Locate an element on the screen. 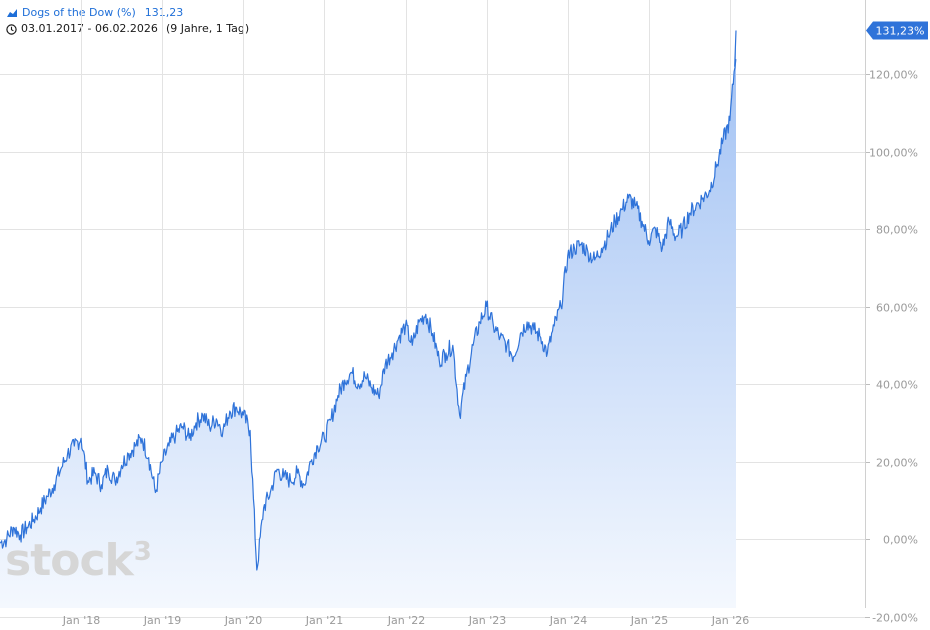  x-tick-label: Jan '20 is located at coordinates (243, 620).